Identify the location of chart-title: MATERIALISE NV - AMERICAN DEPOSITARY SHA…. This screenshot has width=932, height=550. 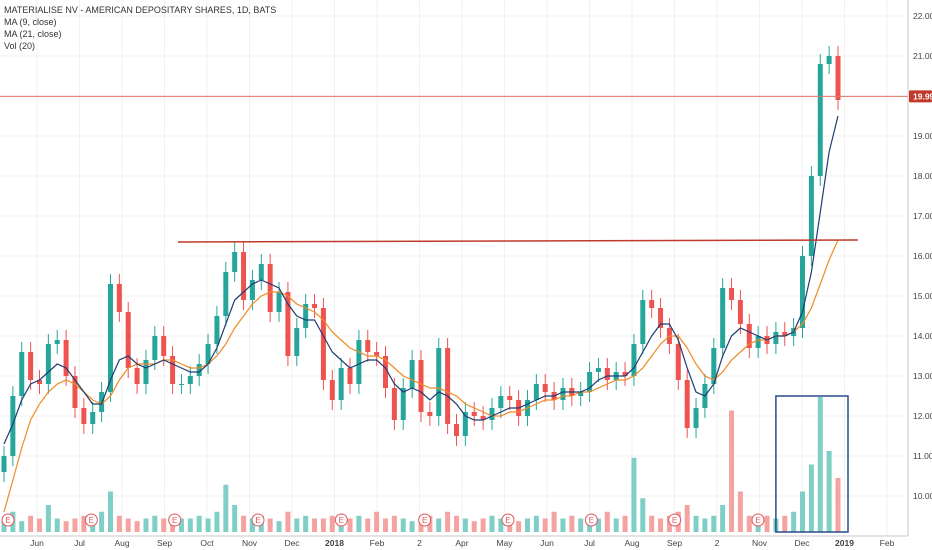
(140, 10).